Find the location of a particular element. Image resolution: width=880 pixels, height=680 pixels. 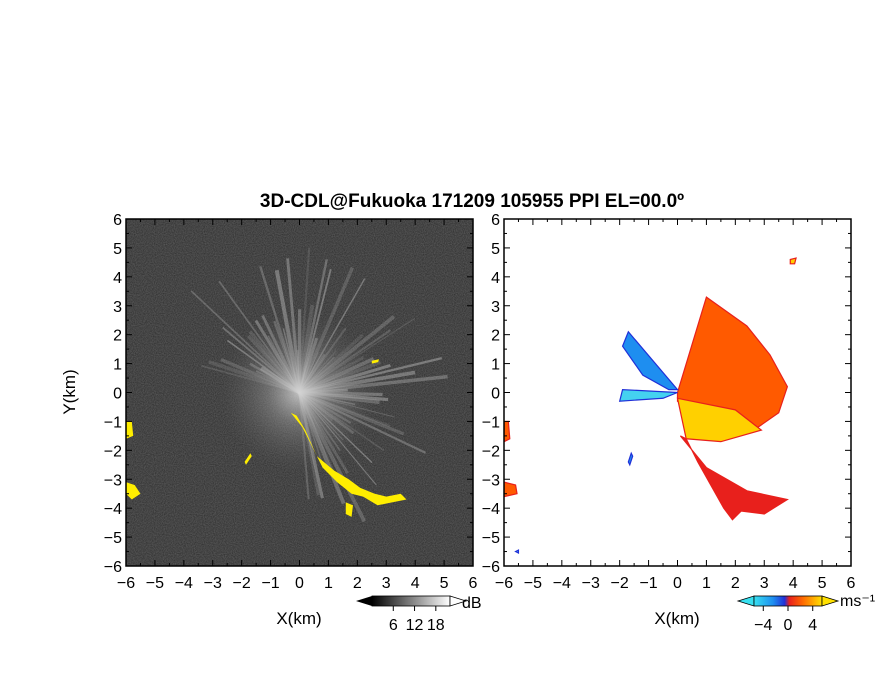

velocity-colorbar-ticks: −4 0 4 is located at coordinates (785, 620).